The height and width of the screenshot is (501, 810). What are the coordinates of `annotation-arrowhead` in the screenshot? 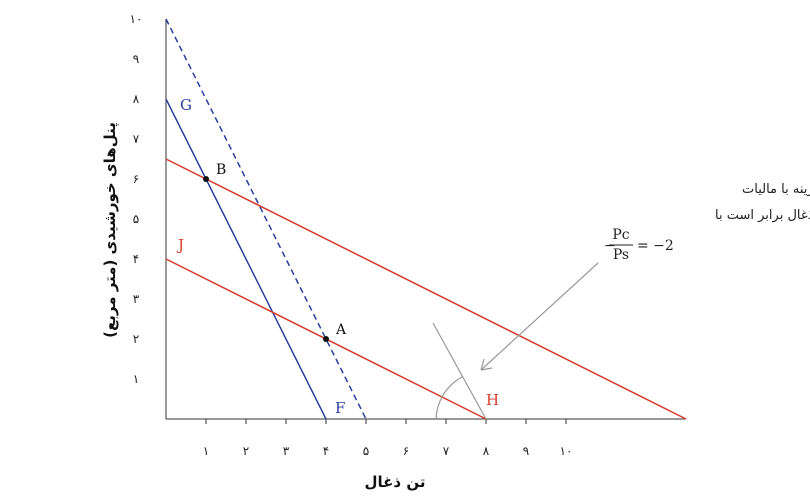 It's located at (486, 364).